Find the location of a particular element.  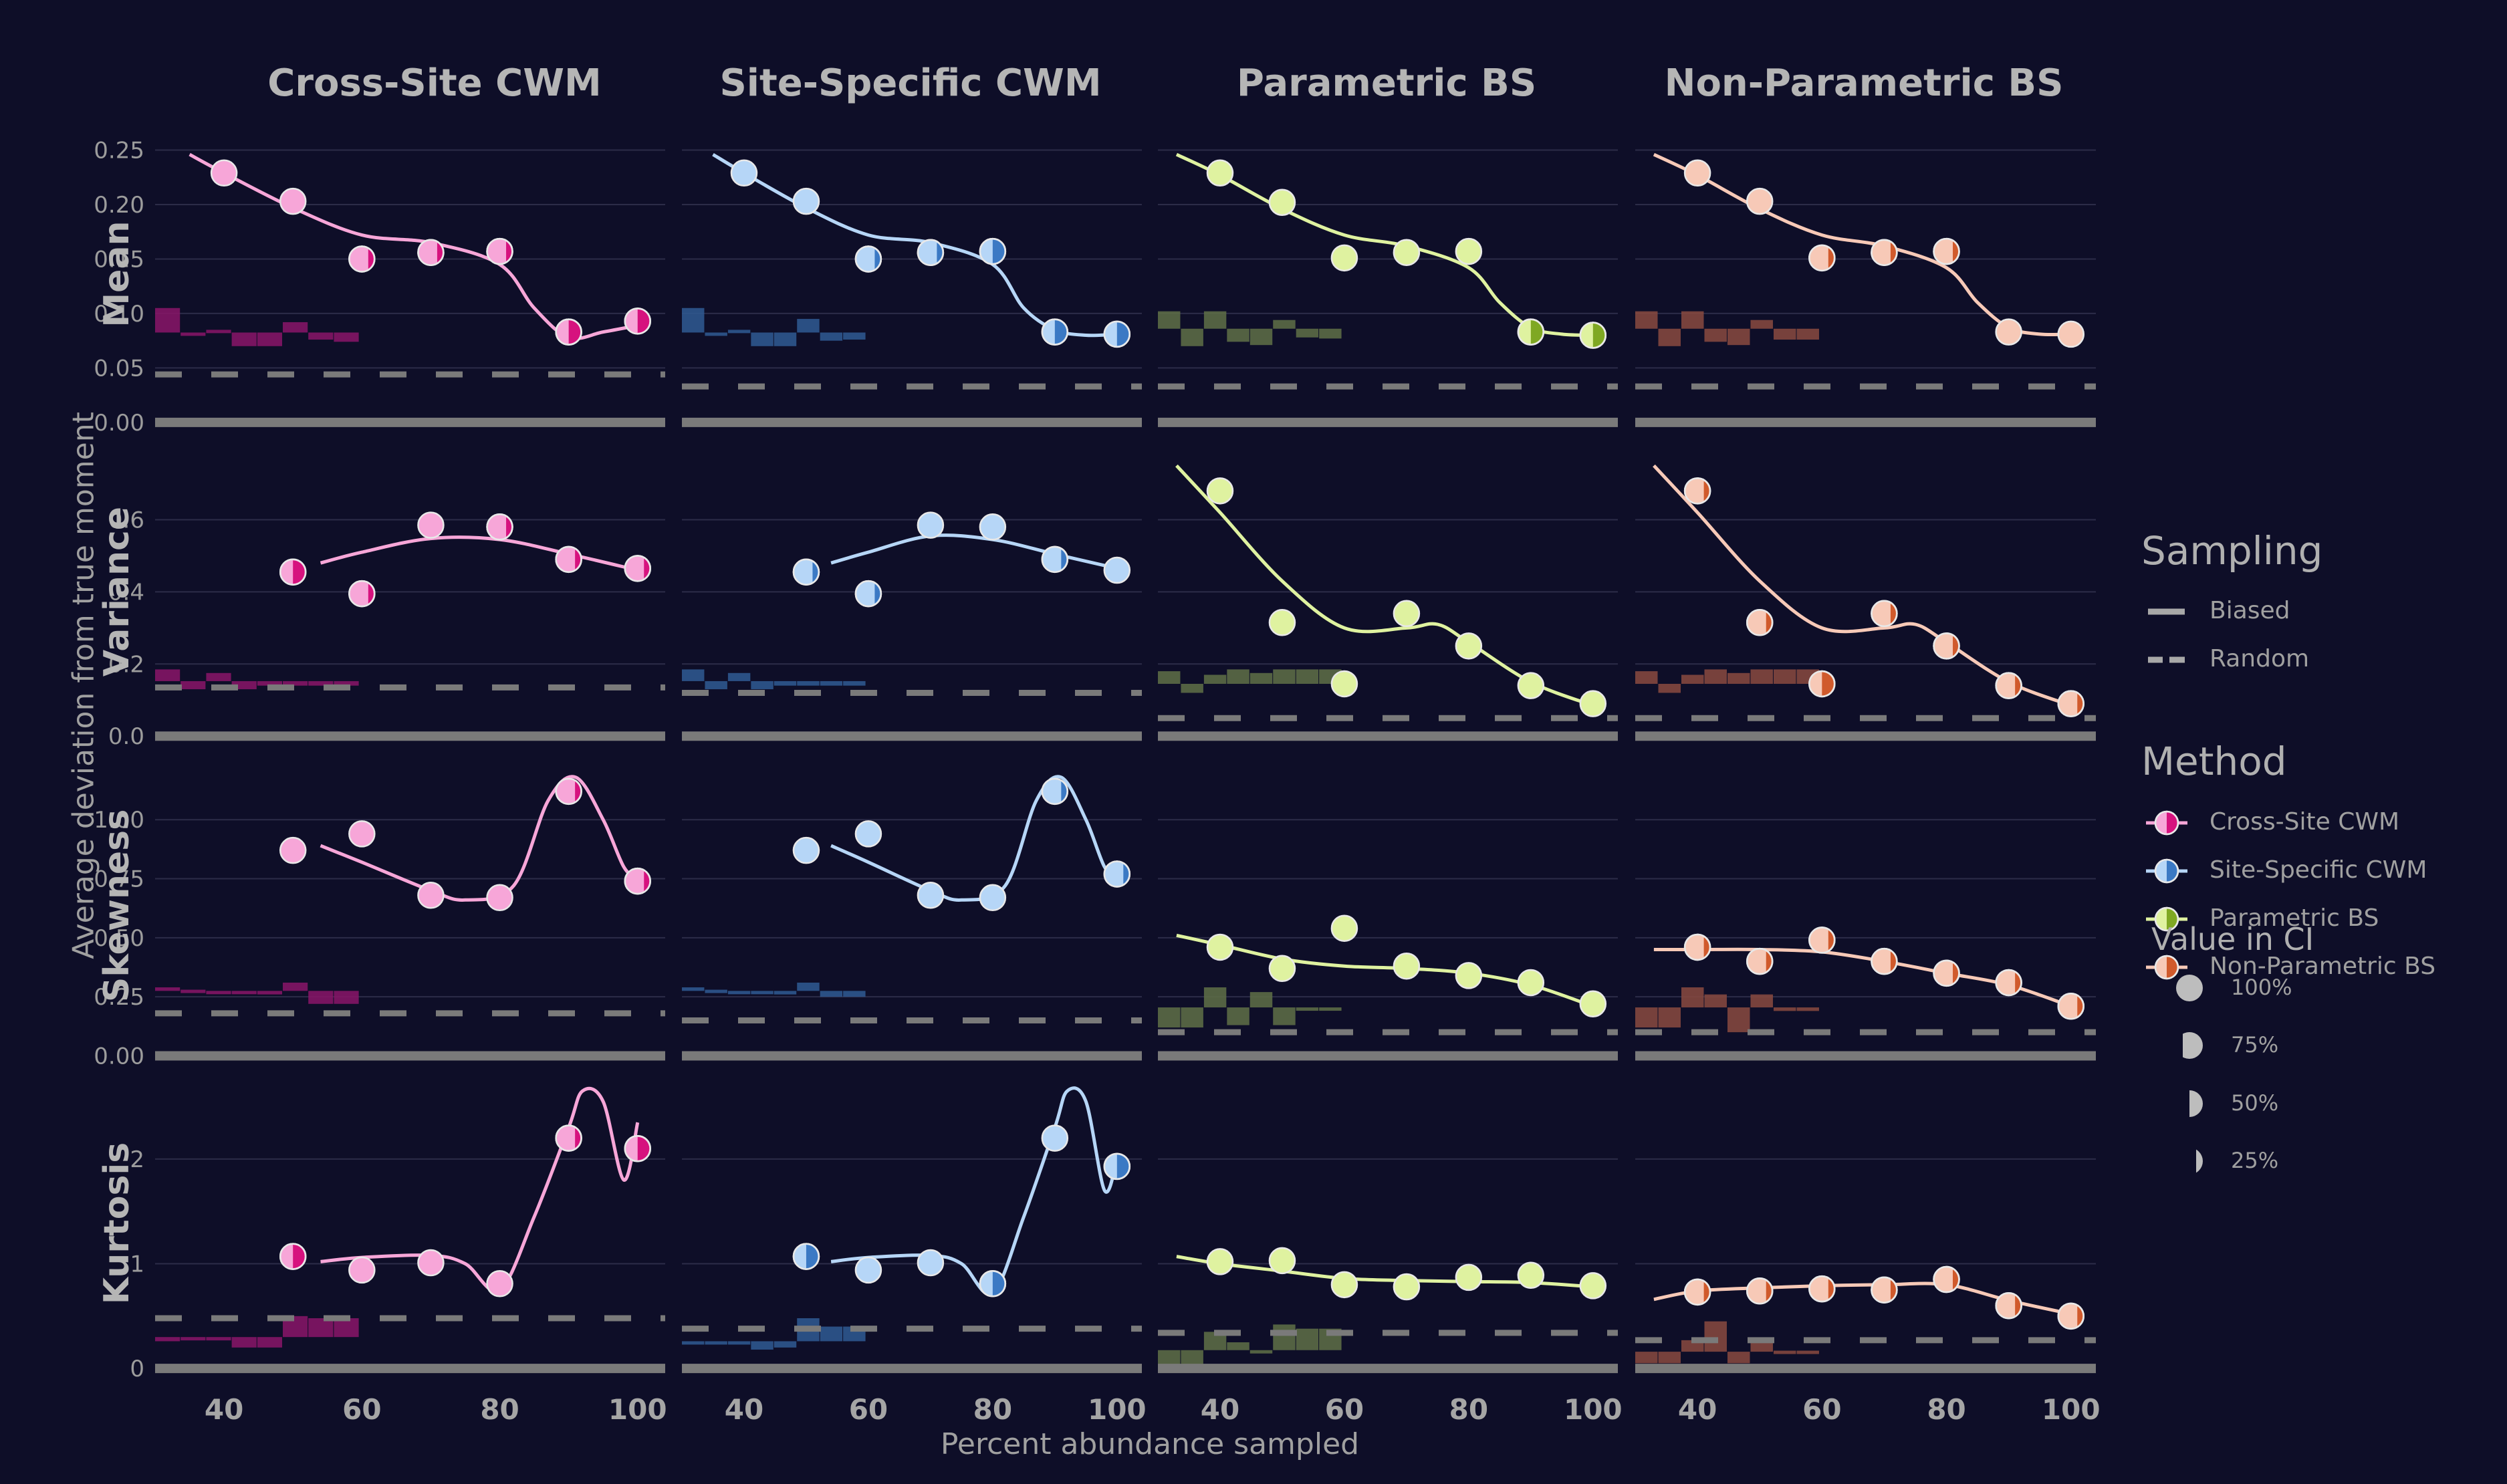

y-tick-label: 0.50 is located at coordinates (119, 938).